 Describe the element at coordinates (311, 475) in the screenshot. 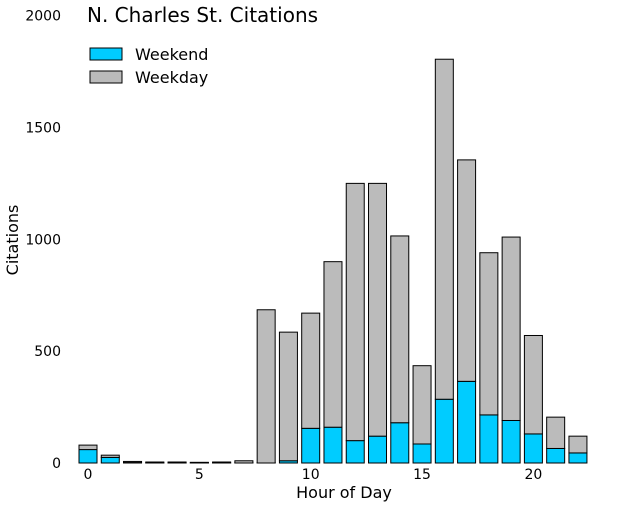

I see `x-tick-label: 10` at that location.